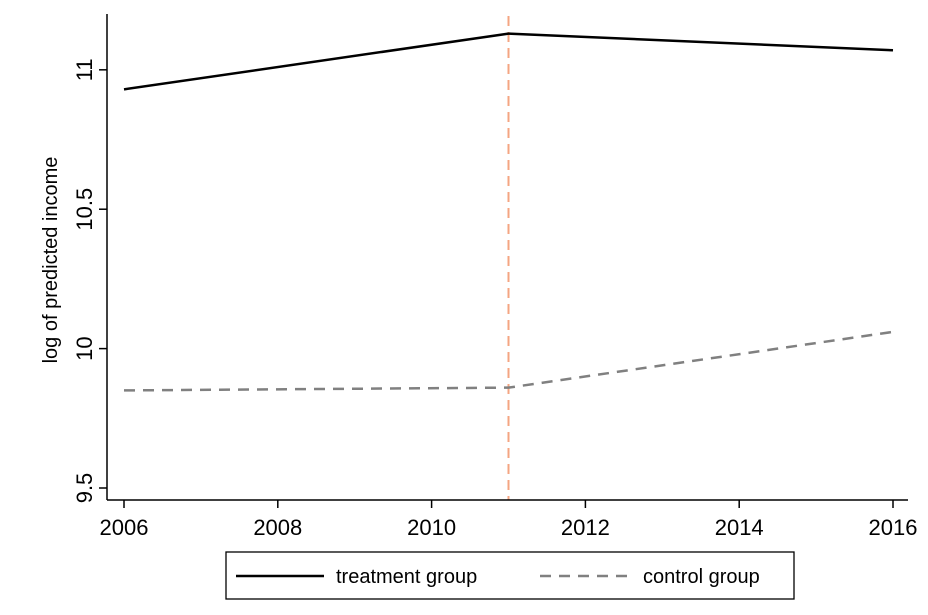 The width and height of the screenshot is (928, 615). What do you see at coordinates (277, 527) in the screenshot?
I see `x-tick-label: 2008` at bounding box center [277, 527].